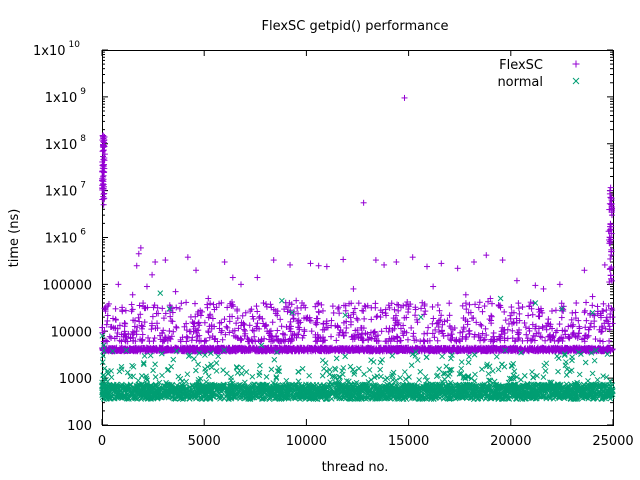  I want to click on normal-cloud, so click(357, 375).